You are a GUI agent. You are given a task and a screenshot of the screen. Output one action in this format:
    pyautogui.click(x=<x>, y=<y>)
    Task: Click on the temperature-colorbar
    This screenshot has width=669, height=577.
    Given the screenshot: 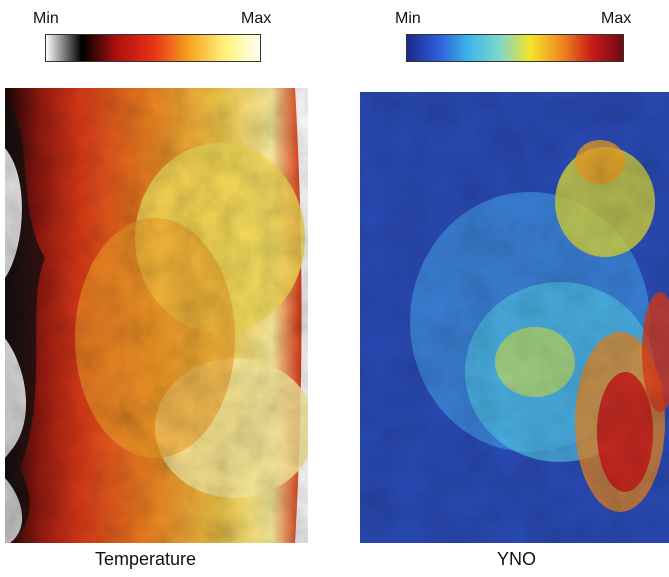 What is the action you would take?
    pyautogui.click(x=153, y=48)
    